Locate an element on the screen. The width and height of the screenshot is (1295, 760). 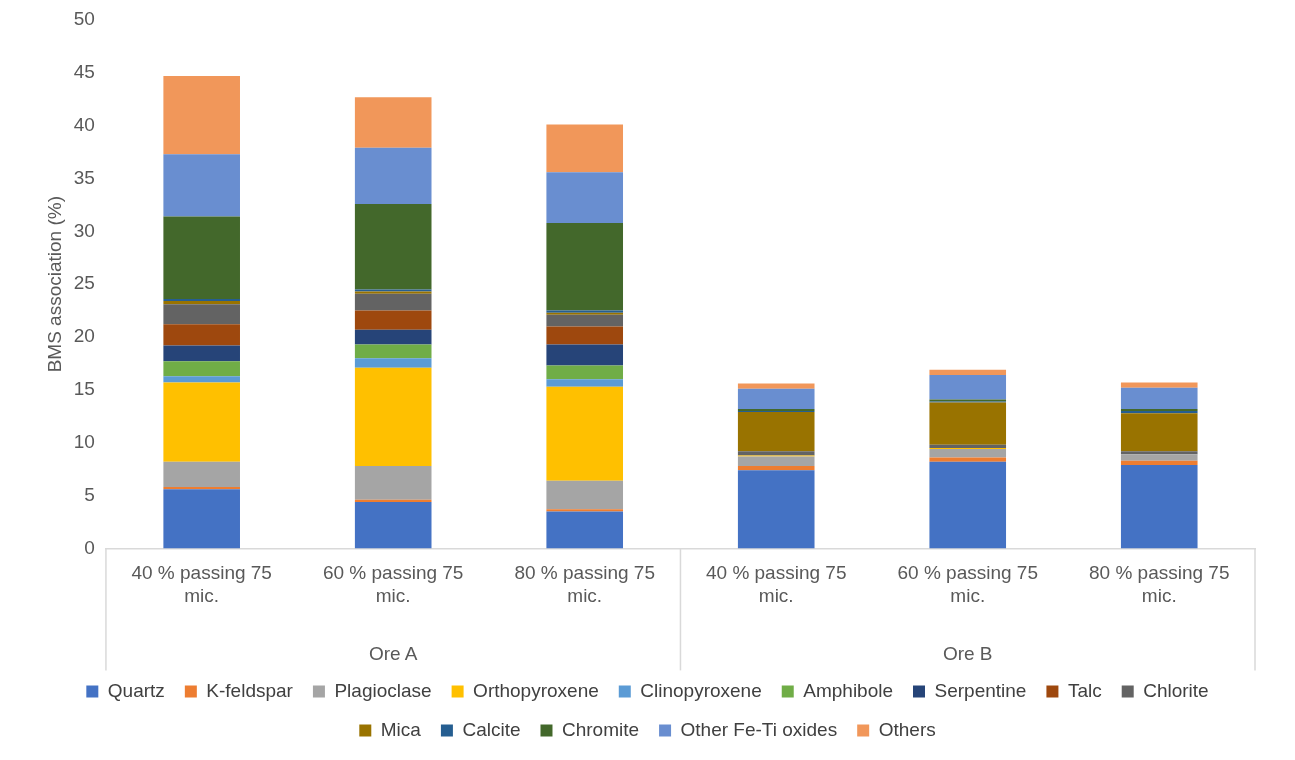
y-tick-label: 20 is located at coordinates (84, 336).